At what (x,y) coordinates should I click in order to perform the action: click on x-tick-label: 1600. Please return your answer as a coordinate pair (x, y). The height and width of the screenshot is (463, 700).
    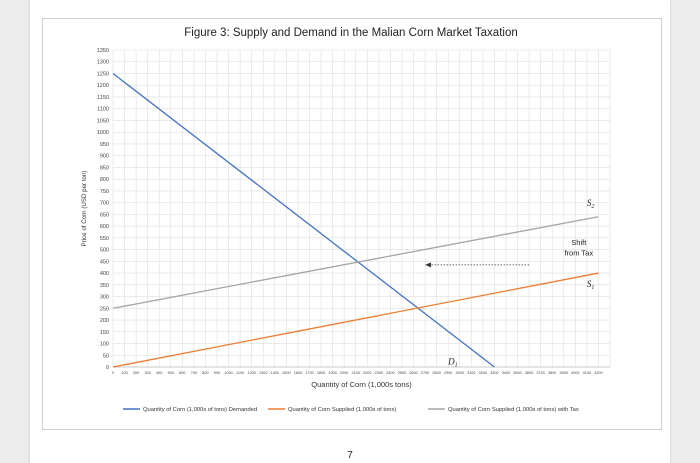
    Looking at the image, I should click on (298, 373).